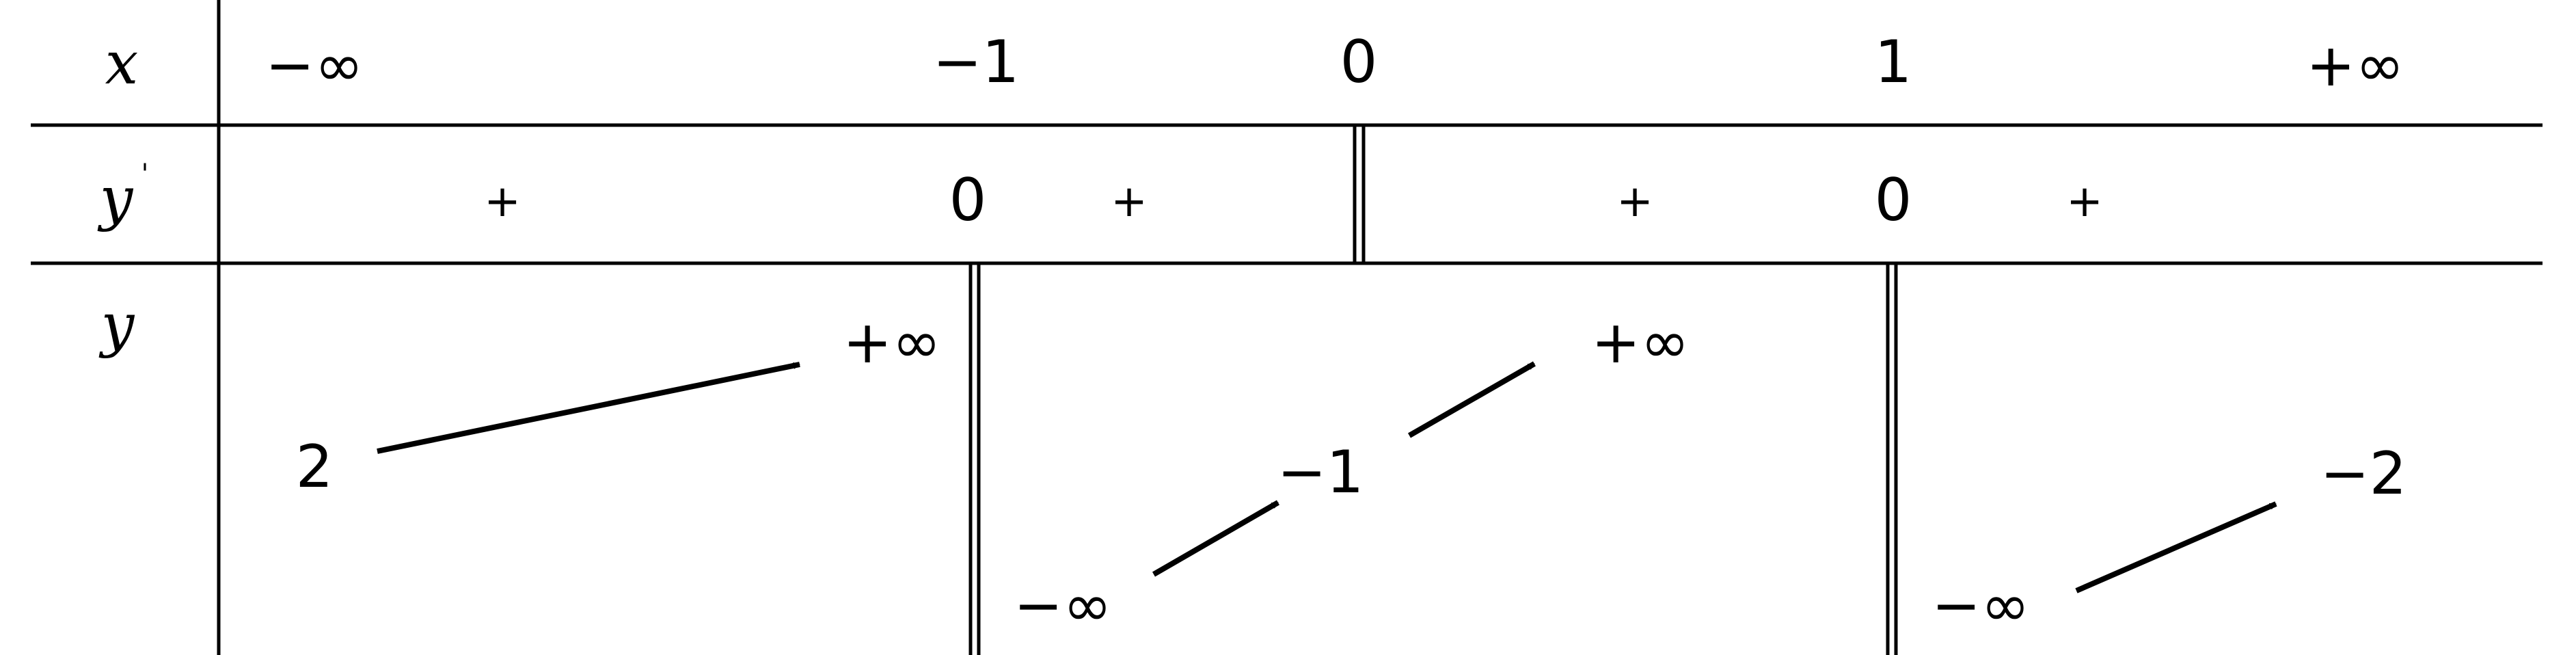 Image resolution: width=2576 pixels, height=655 pixels. What do you see at coordinates (1130, 201) in the screenshot?
I see `derivative-sign-2: +` at bounding box center [1130, 201].